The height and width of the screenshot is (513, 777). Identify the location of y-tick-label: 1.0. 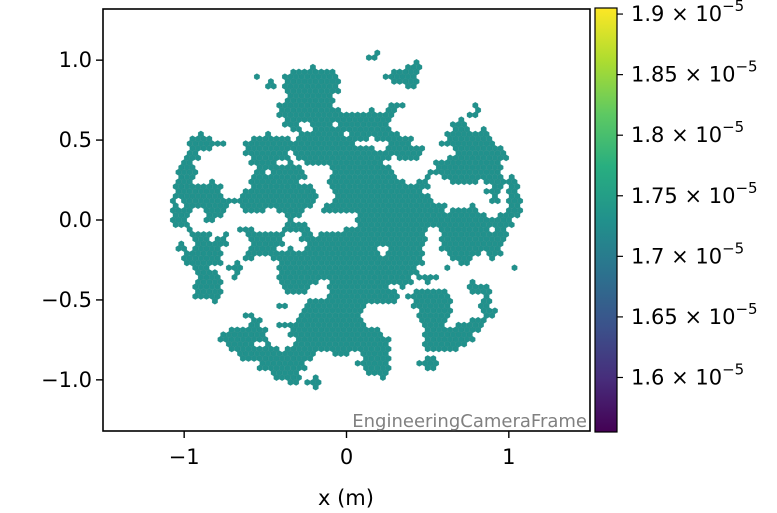
(75, 60).